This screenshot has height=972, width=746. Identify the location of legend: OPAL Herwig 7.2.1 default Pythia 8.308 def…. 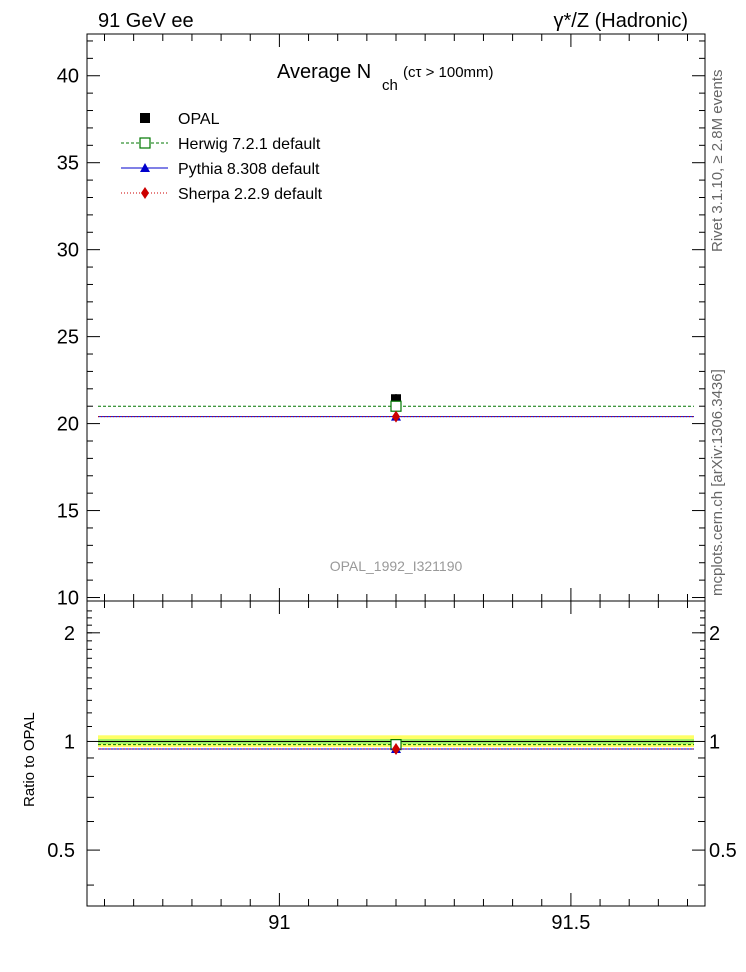
(222, 157).